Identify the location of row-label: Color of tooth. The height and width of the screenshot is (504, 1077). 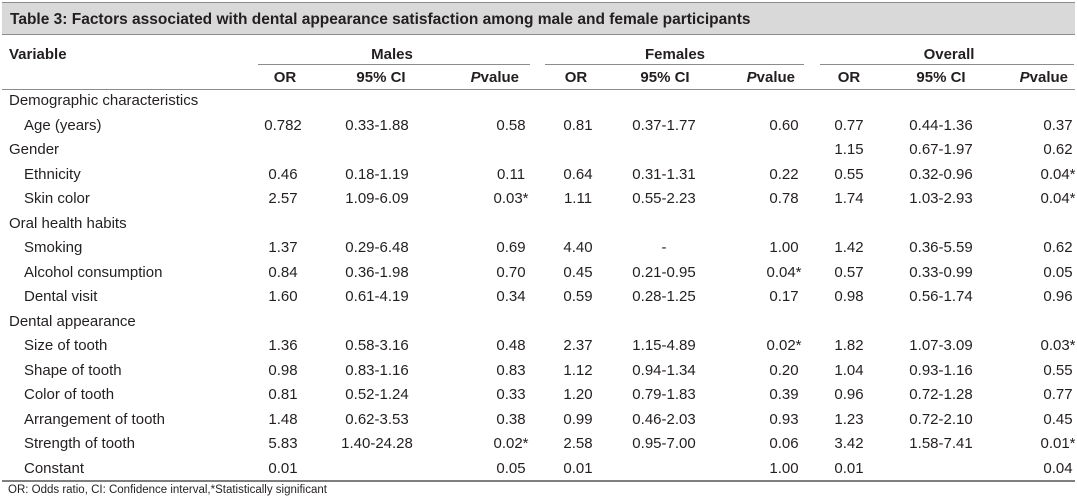
(69, 394).